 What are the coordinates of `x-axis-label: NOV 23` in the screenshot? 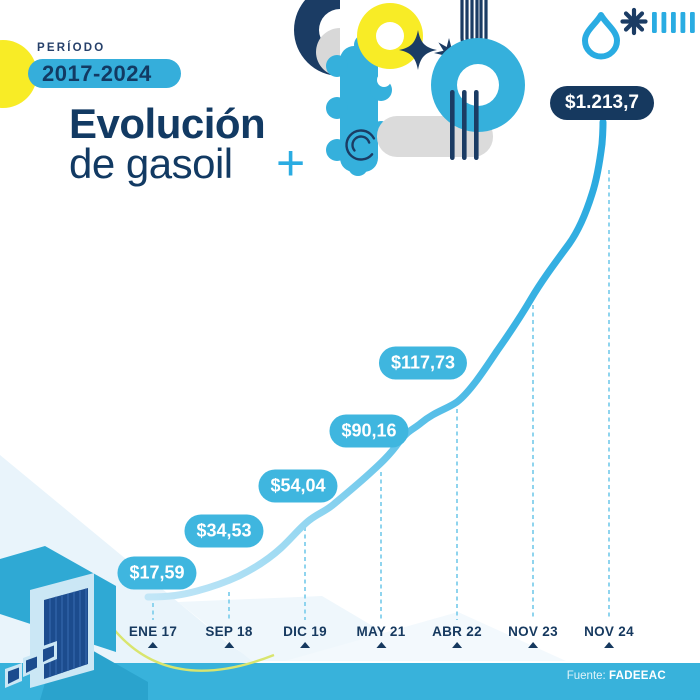 It's located at (533, 636).